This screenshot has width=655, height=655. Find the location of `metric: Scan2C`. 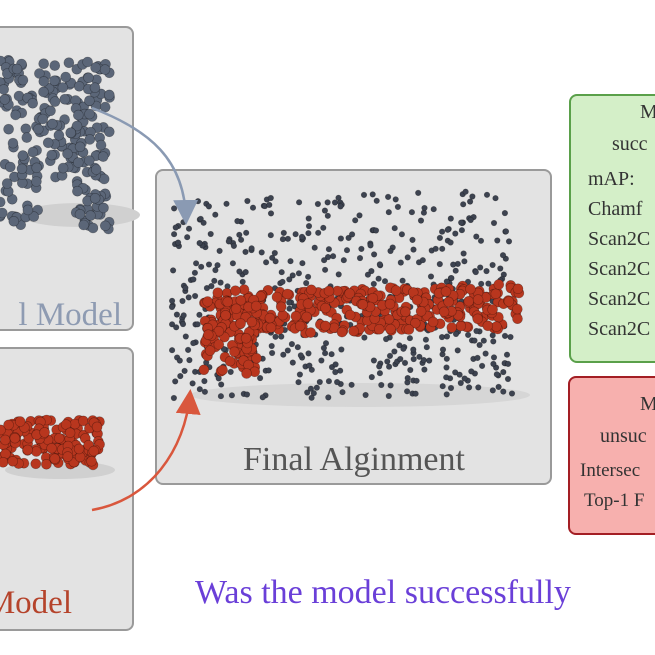

metric: Scan2C is located at coordinates (619, 239).